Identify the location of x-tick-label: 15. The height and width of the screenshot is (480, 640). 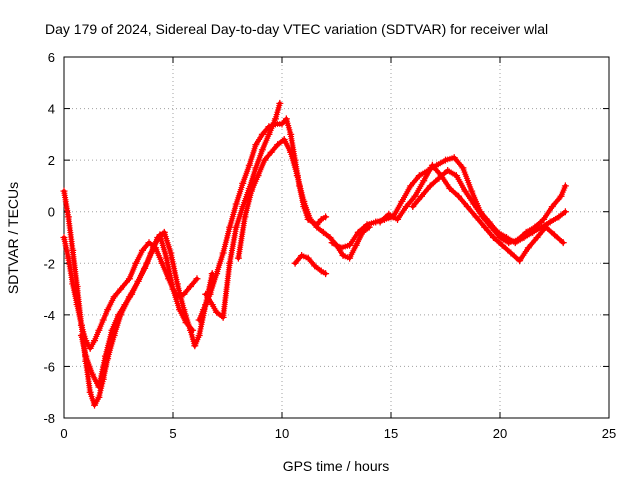
(391, 433).